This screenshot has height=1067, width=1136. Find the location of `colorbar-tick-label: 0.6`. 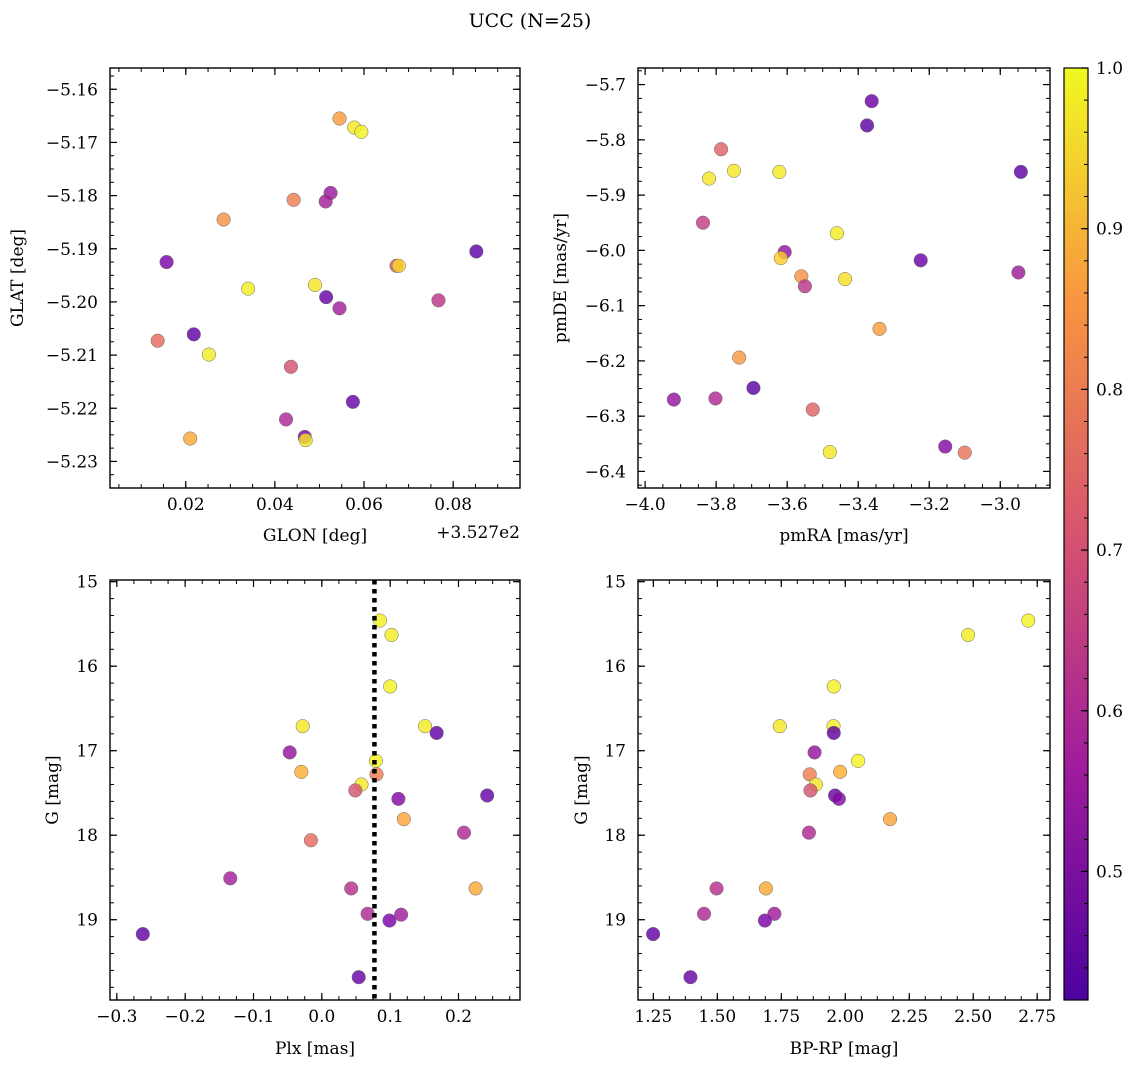

colorbar-tick-label: 0.6 is located at coordinates (1109, 712).